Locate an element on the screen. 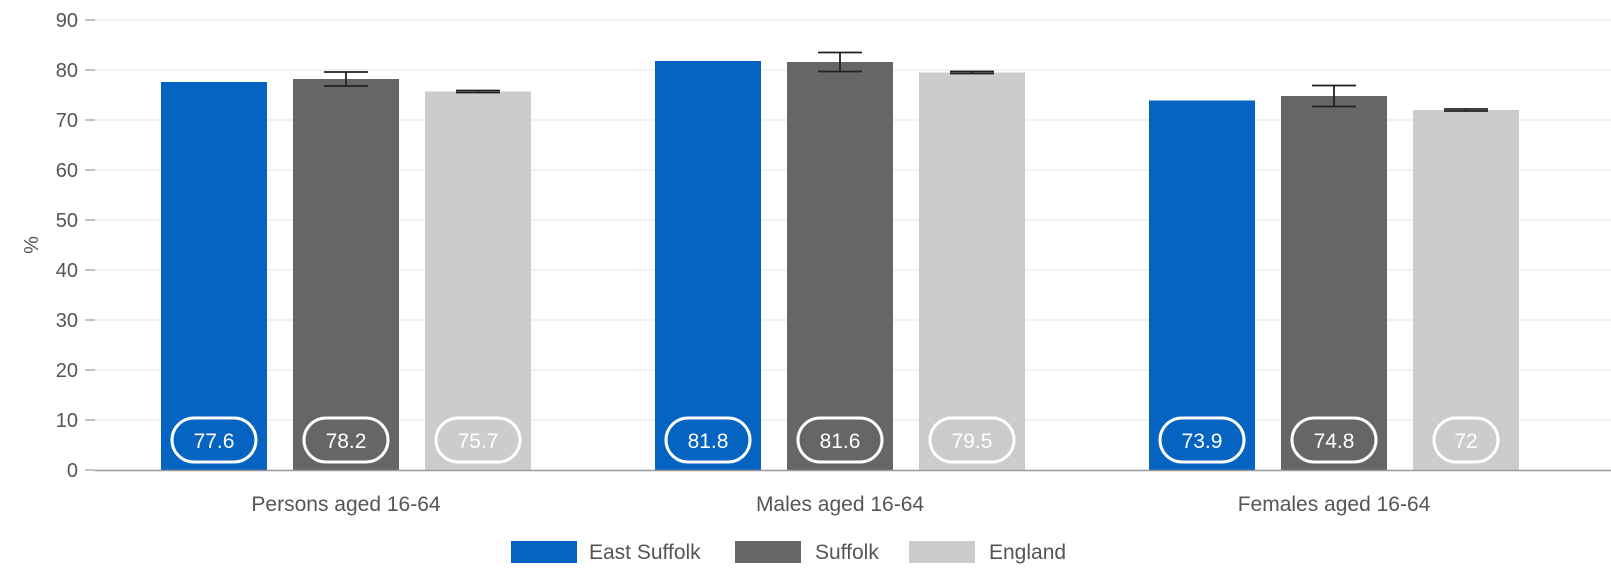 Image resolution: width=1611 pixels, height=579 pixels. data-label: 78.2 is located at coordinates (346, 441).